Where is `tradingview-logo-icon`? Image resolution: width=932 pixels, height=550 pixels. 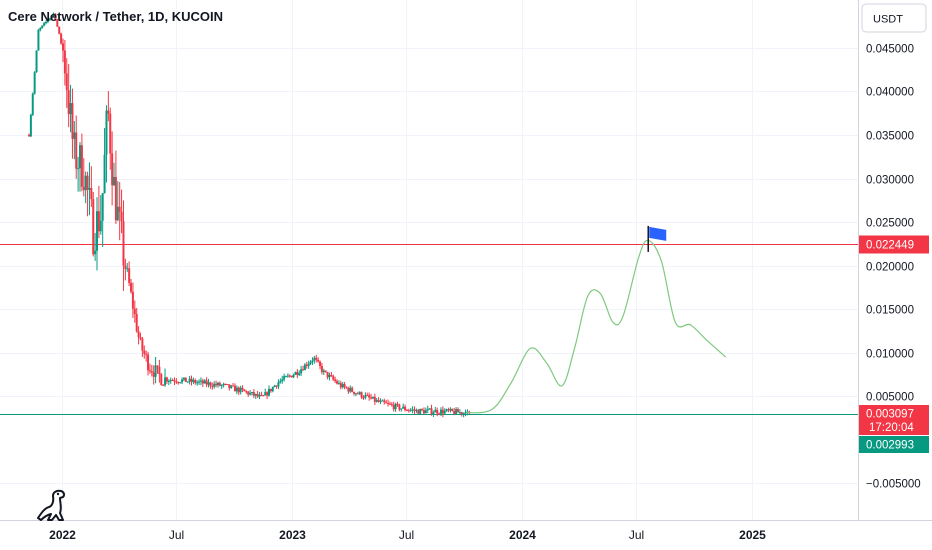 tradingview-logo-icon is located at coordinates (51, 505).